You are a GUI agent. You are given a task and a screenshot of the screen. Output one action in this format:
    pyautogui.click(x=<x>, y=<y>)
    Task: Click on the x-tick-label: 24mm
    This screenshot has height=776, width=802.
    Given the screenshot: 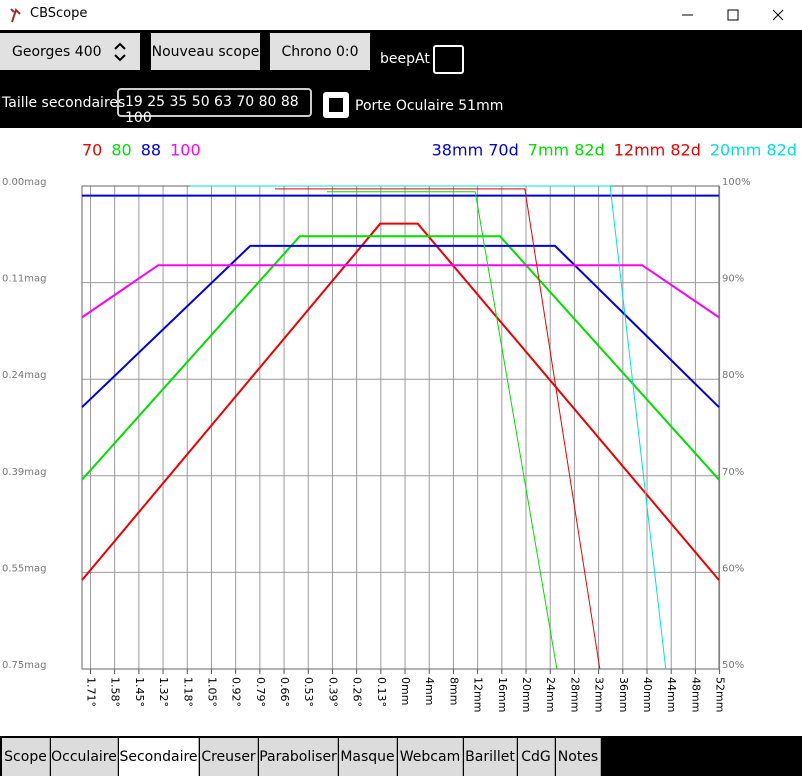 What is the action you would take?
    pyautogui.click(x=550, y=694)
    